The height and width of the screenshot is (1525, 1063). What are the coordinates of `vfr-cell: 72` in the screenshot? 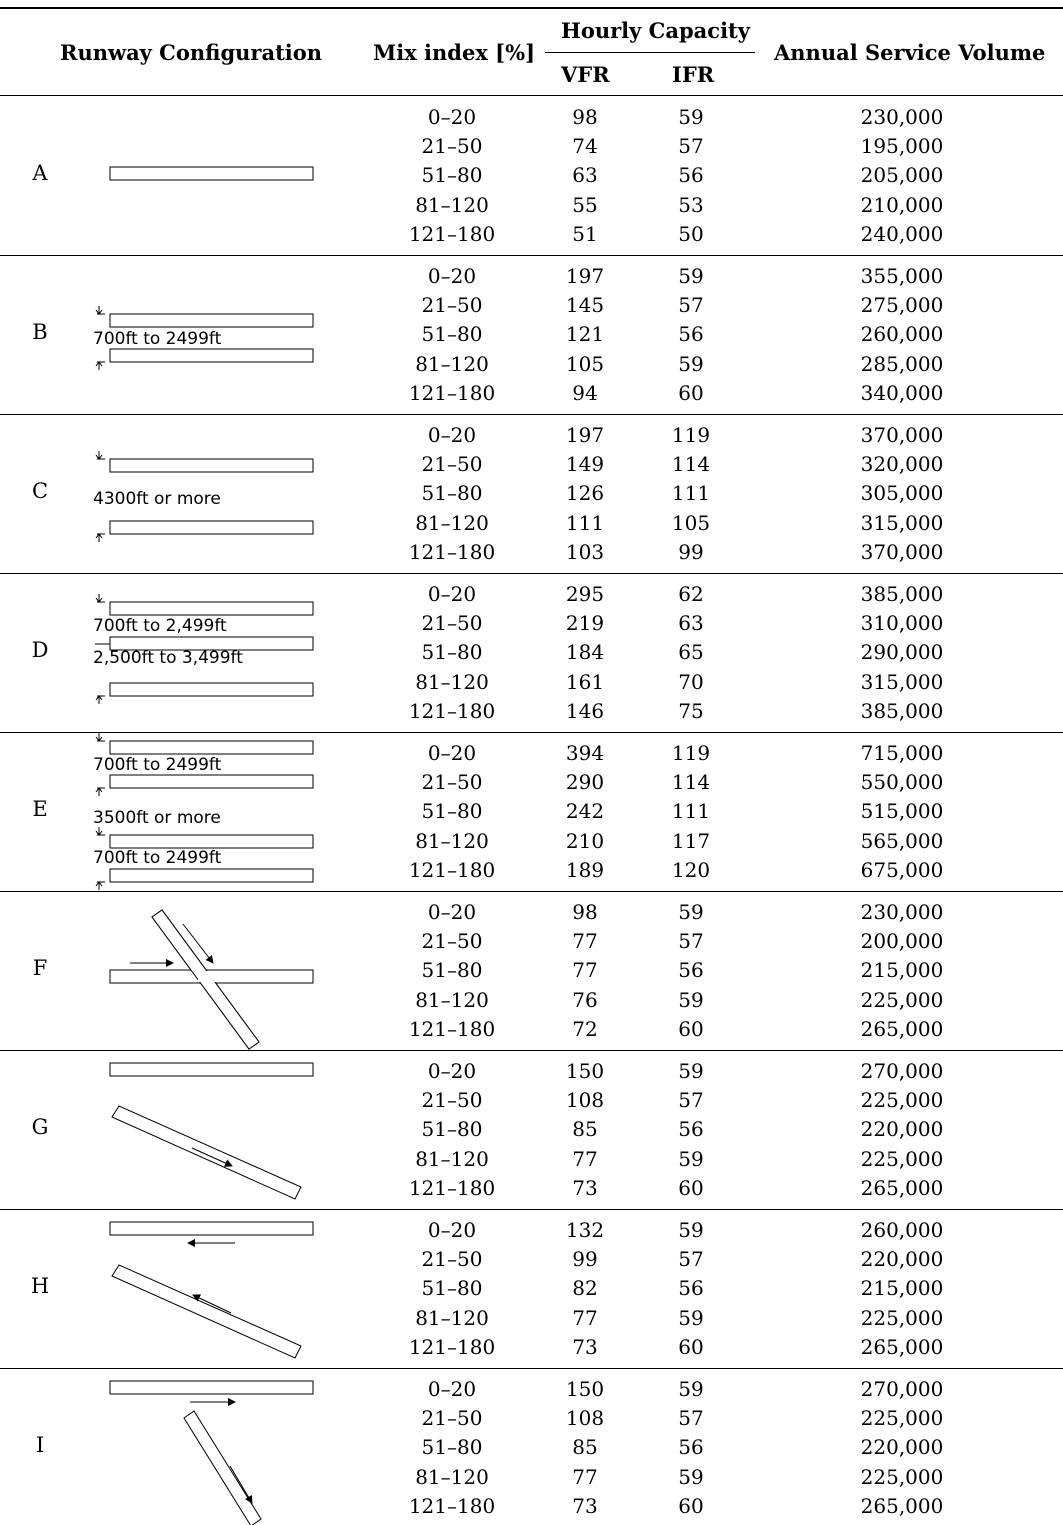 It's located at (585, 1028).